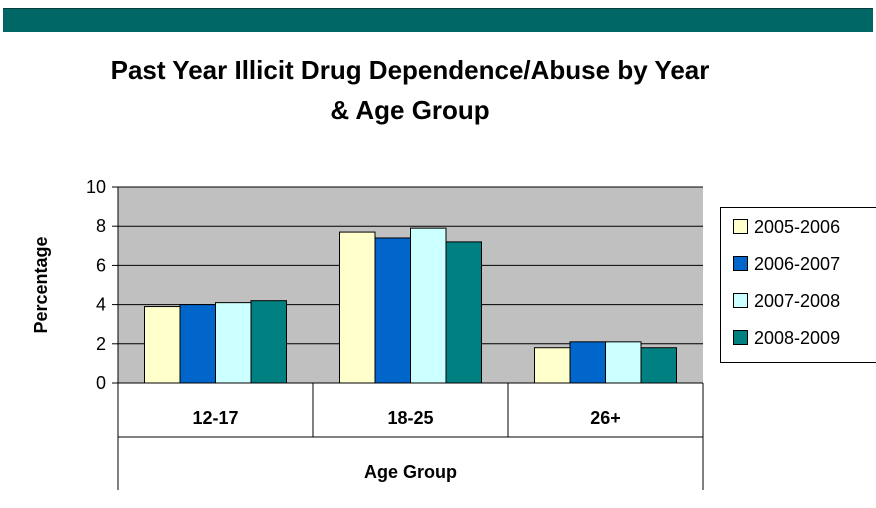  What do you see at coordinates (410, 472) in the screenshot?
I see `x-axis-title: Age Group` at bounding box center [410, 472].